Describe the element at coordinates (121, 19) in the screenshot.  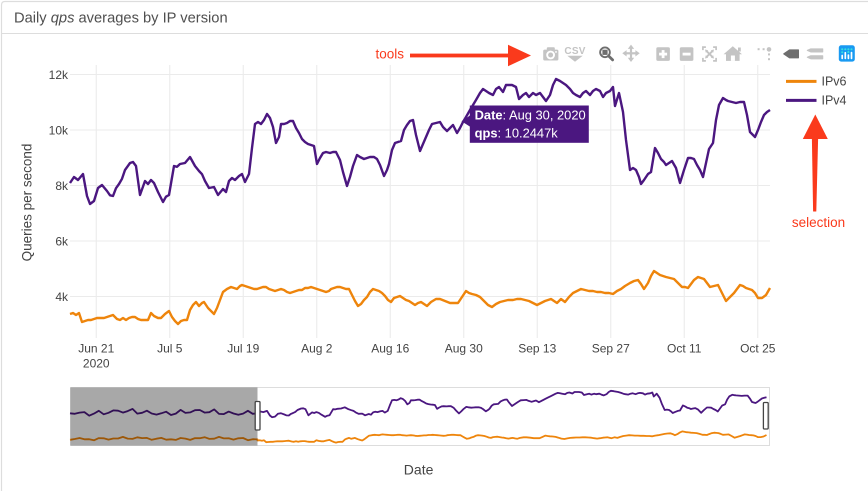
I see `svg-text:Daily qps averages by IP versi: Daily qps averages by IP version` at that location.